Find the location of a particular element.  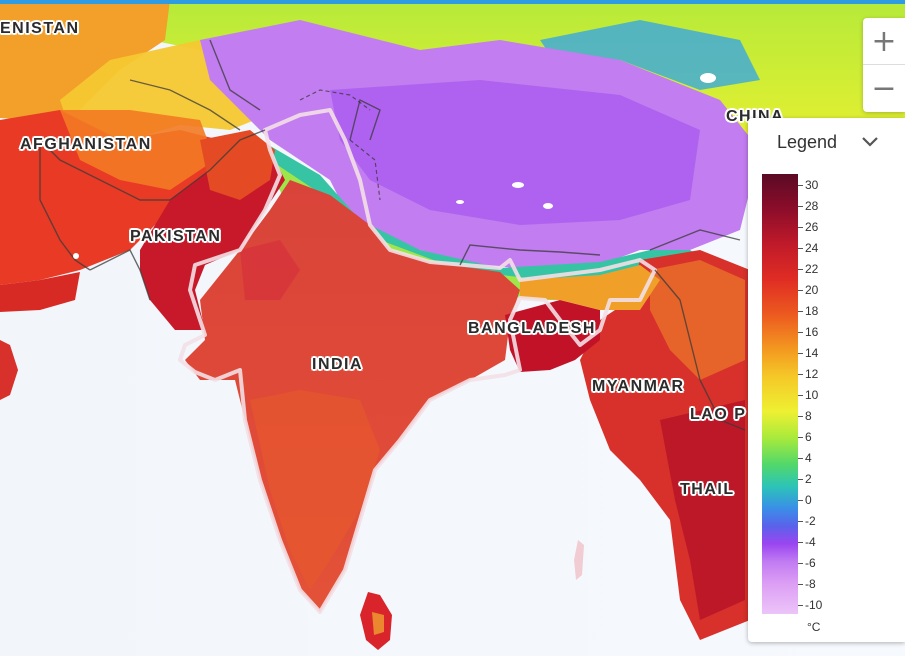

label-turkmenistan: ENISTAN is located at coordinates (40, 28).